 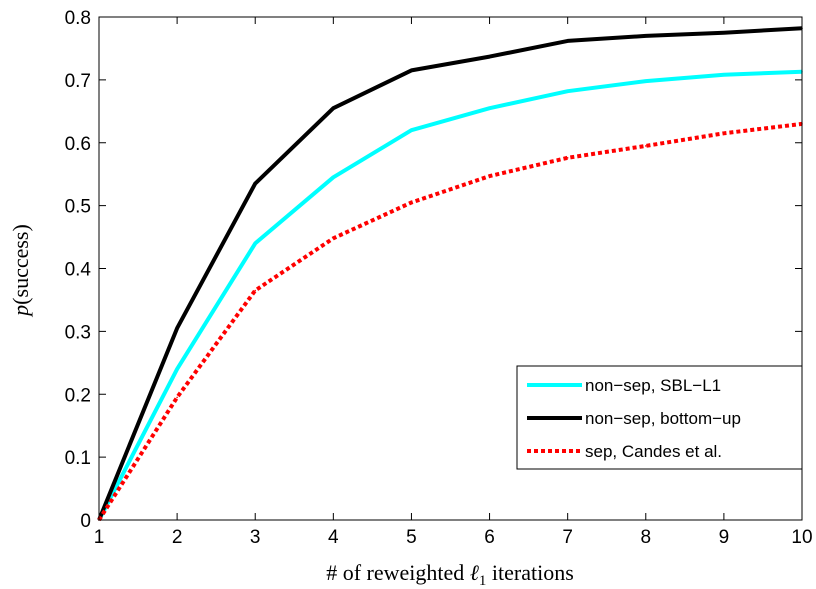 I want to click on y-tick-label: 0.2, so click(x=78, y=395).